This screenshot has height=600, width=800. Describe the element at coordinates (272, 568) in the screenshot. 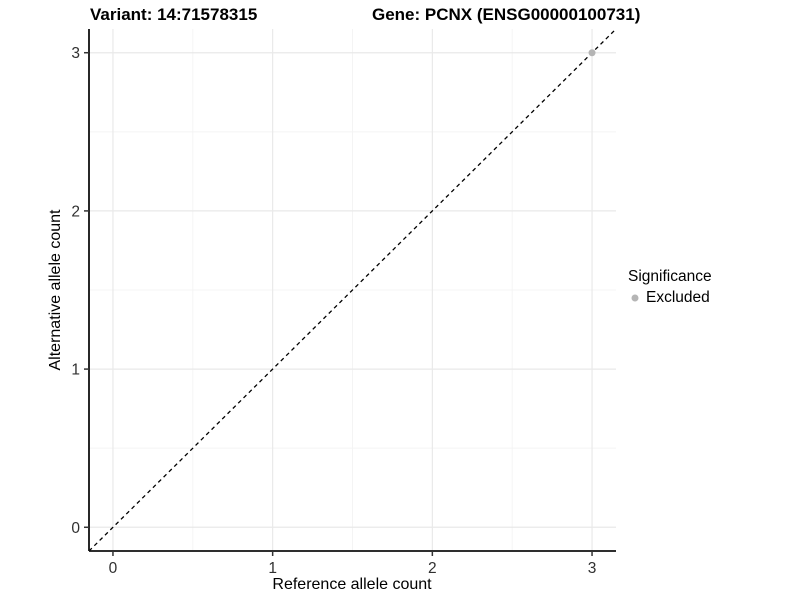

I see `x-tick-label: 1` at that location.